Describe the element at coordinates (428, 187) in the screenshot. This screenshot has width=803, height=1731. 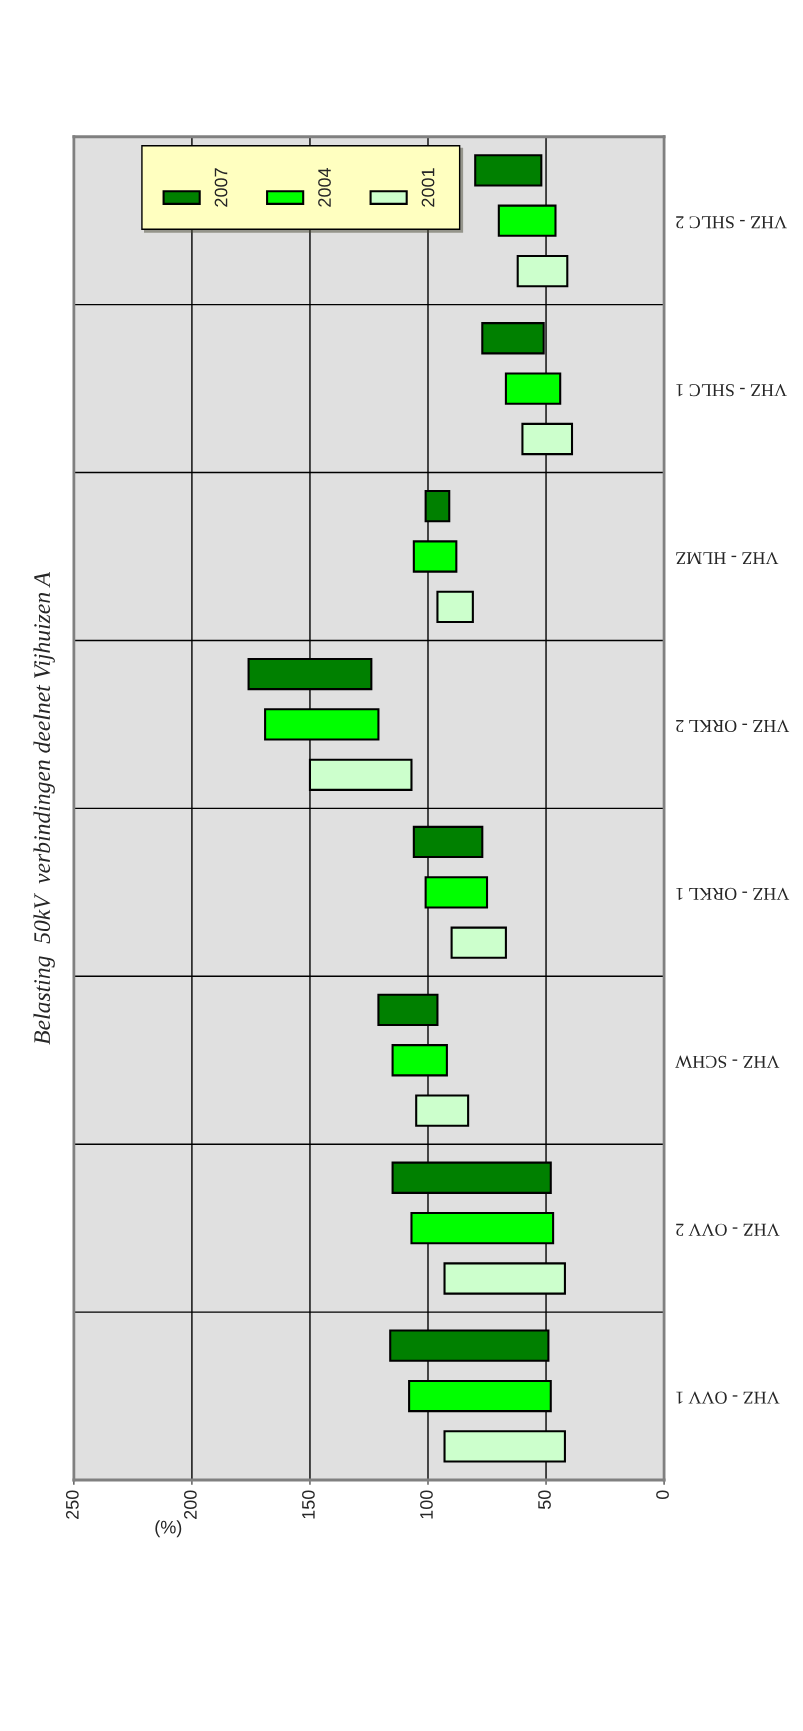
I see `legend-label: 2001` at that location.